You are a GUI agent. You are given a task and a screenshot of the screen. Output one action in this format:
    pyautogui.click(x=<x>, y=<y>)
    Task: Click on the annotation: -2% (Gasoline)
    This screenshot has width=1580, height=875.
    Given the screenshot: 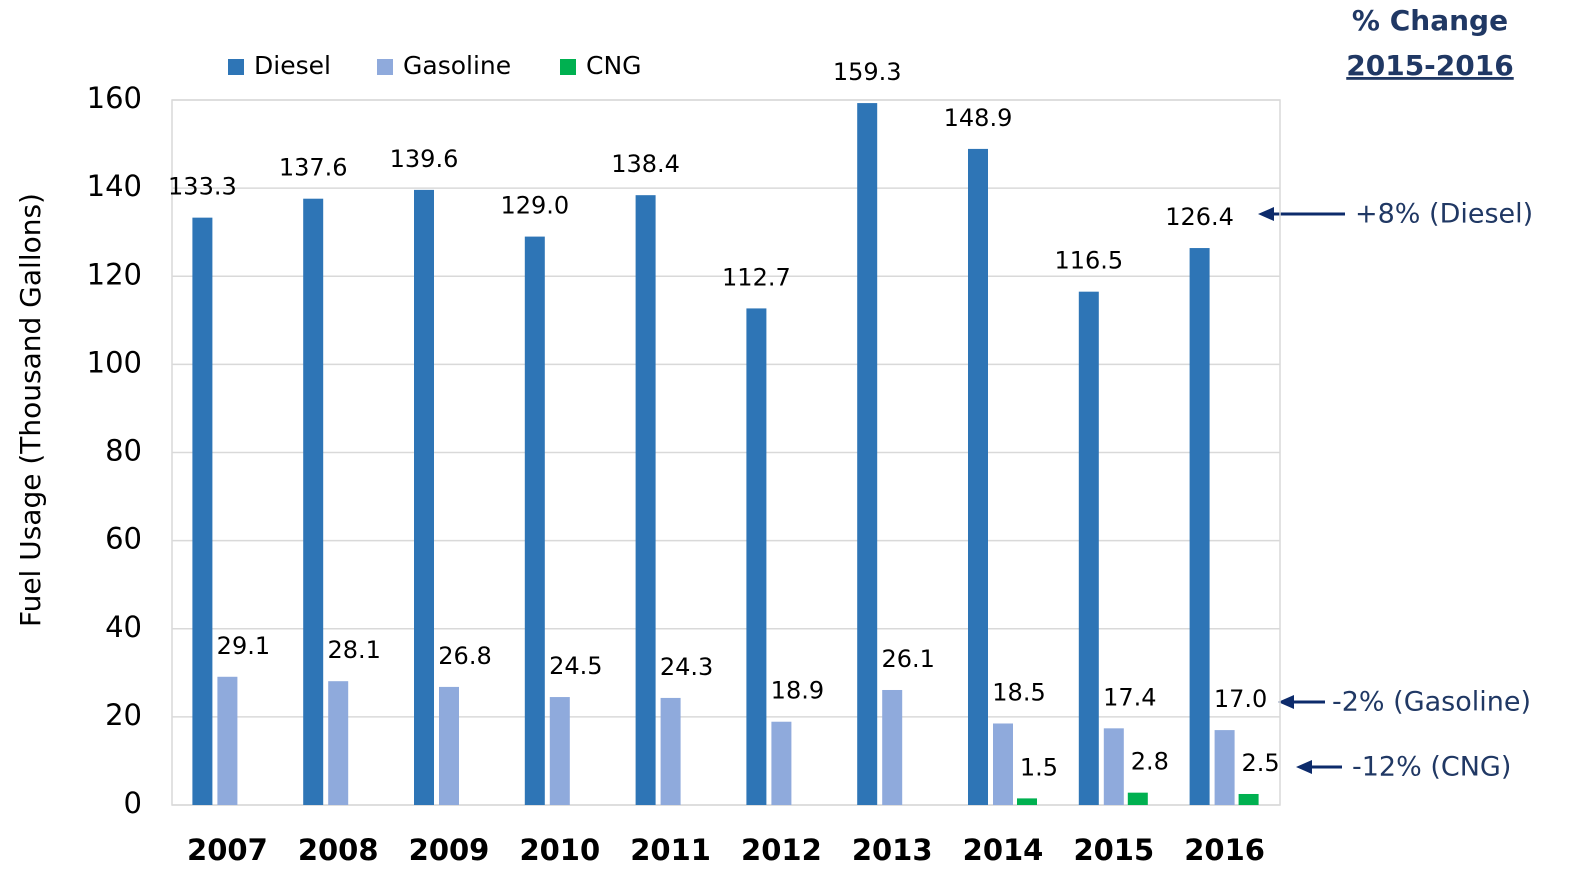 What is the action you would take?
    pyautogui.click(x=1431, y=702)
    